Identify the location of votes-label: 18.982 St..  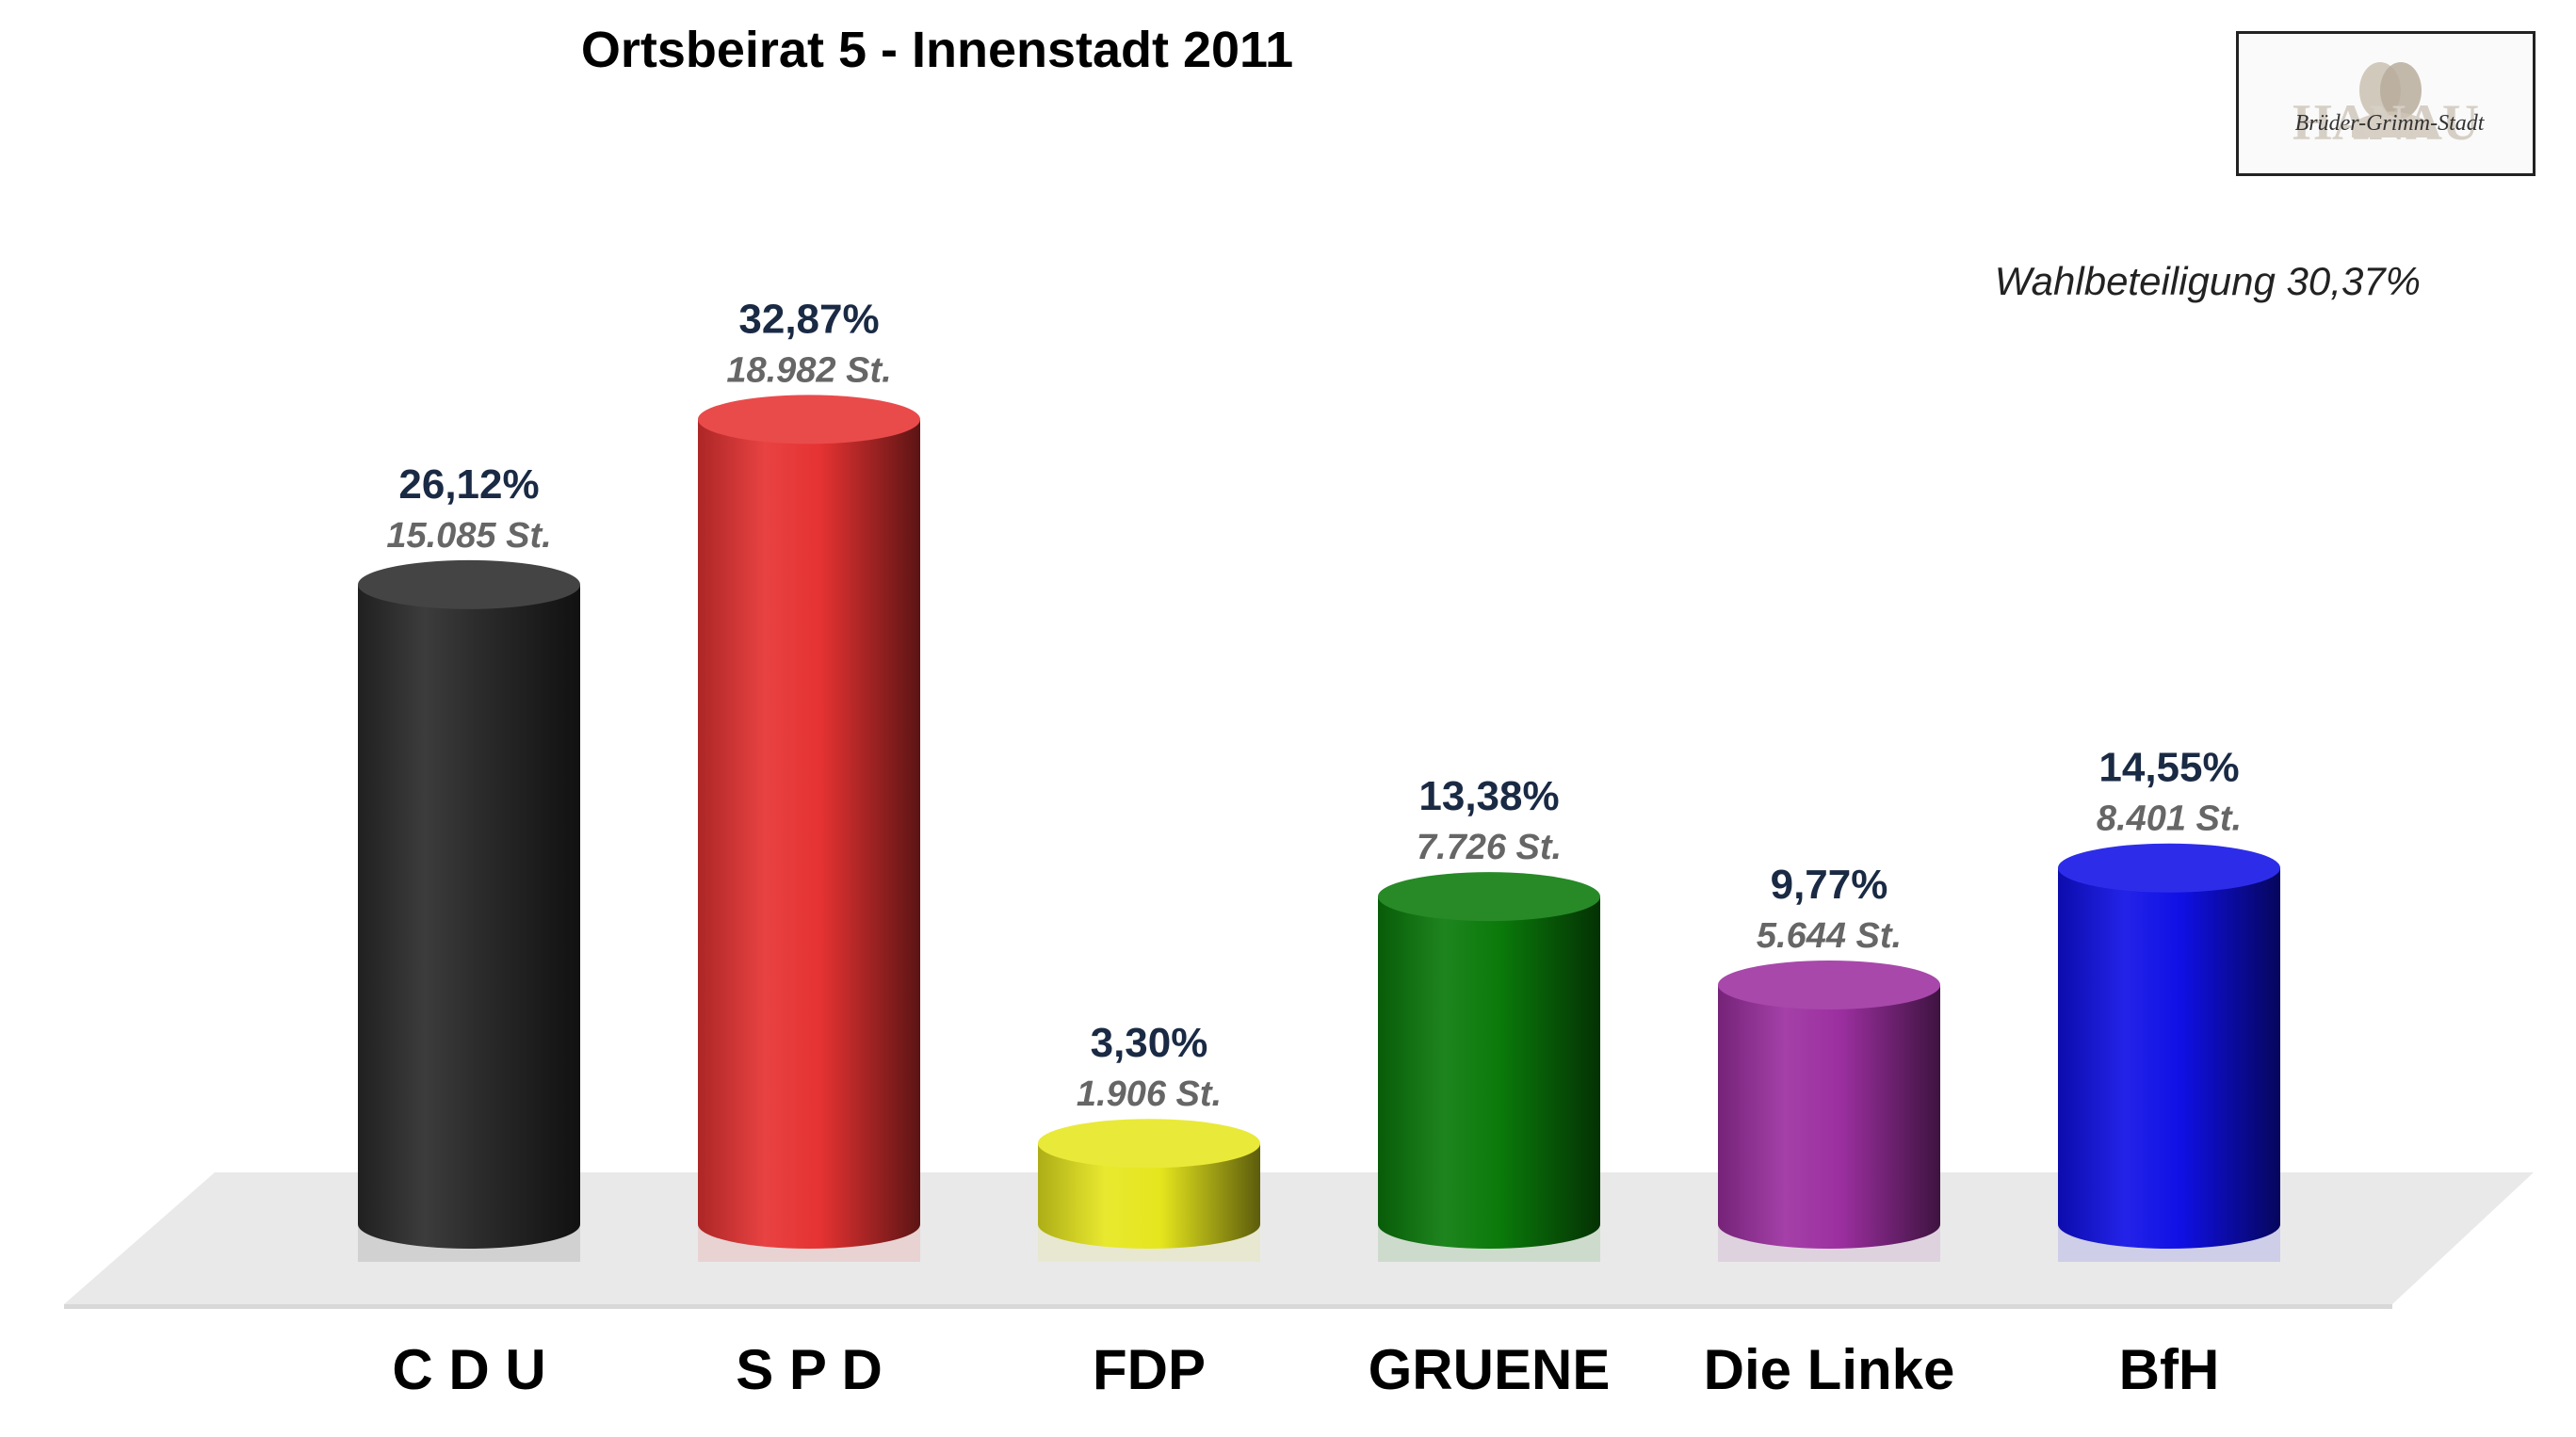
(808, 370).